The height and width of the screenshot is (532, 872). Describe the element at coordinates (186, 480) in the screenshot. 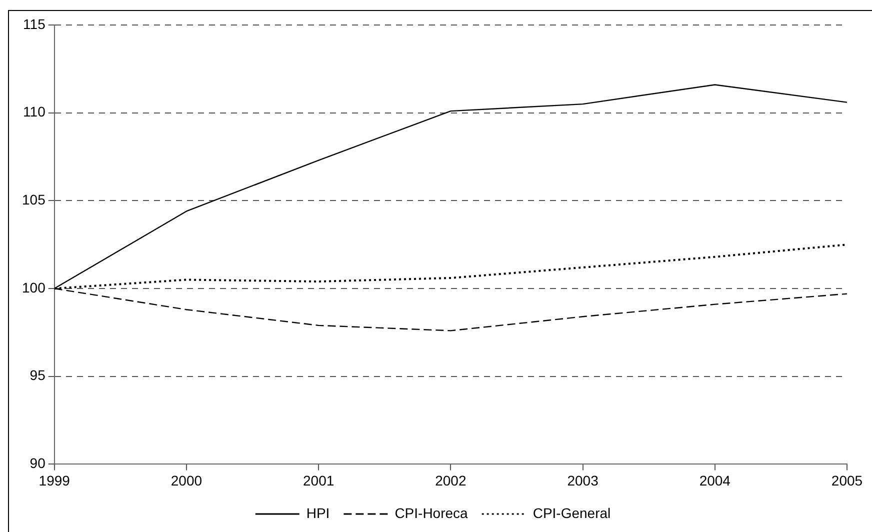

I see `x-tick-label: 2000` at that location.